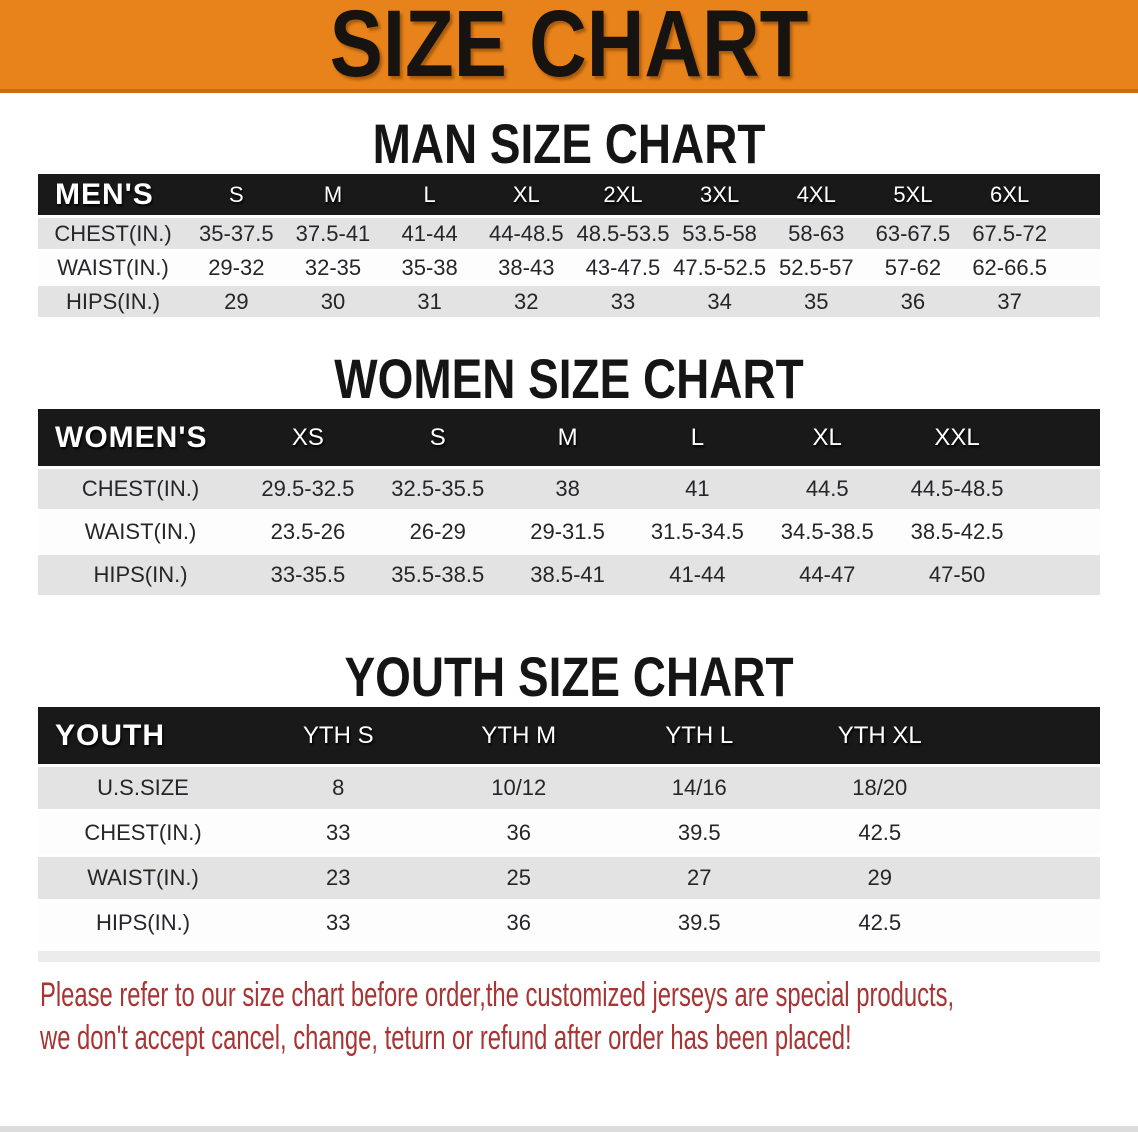 This screenshot has height=1132, width=1138. I want to click on cell: 48.5-53.5, so click(623, 233).